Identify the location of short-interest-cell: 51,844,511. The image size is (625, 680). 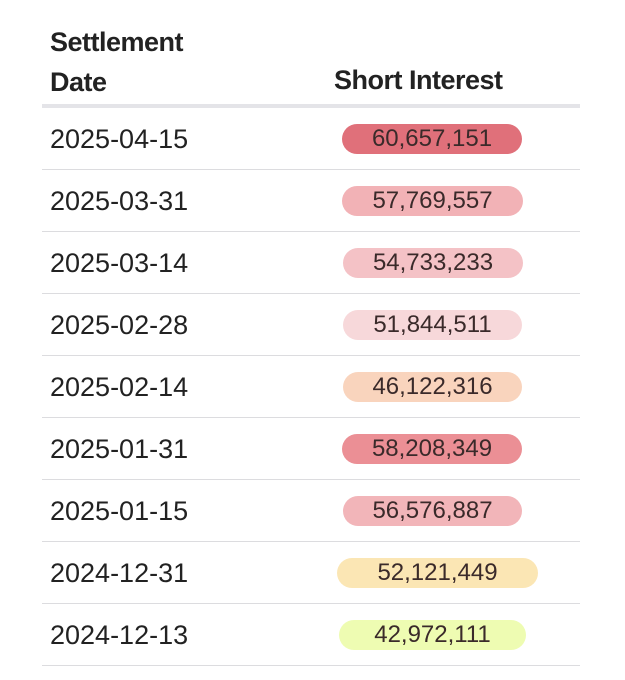
(432, 325).